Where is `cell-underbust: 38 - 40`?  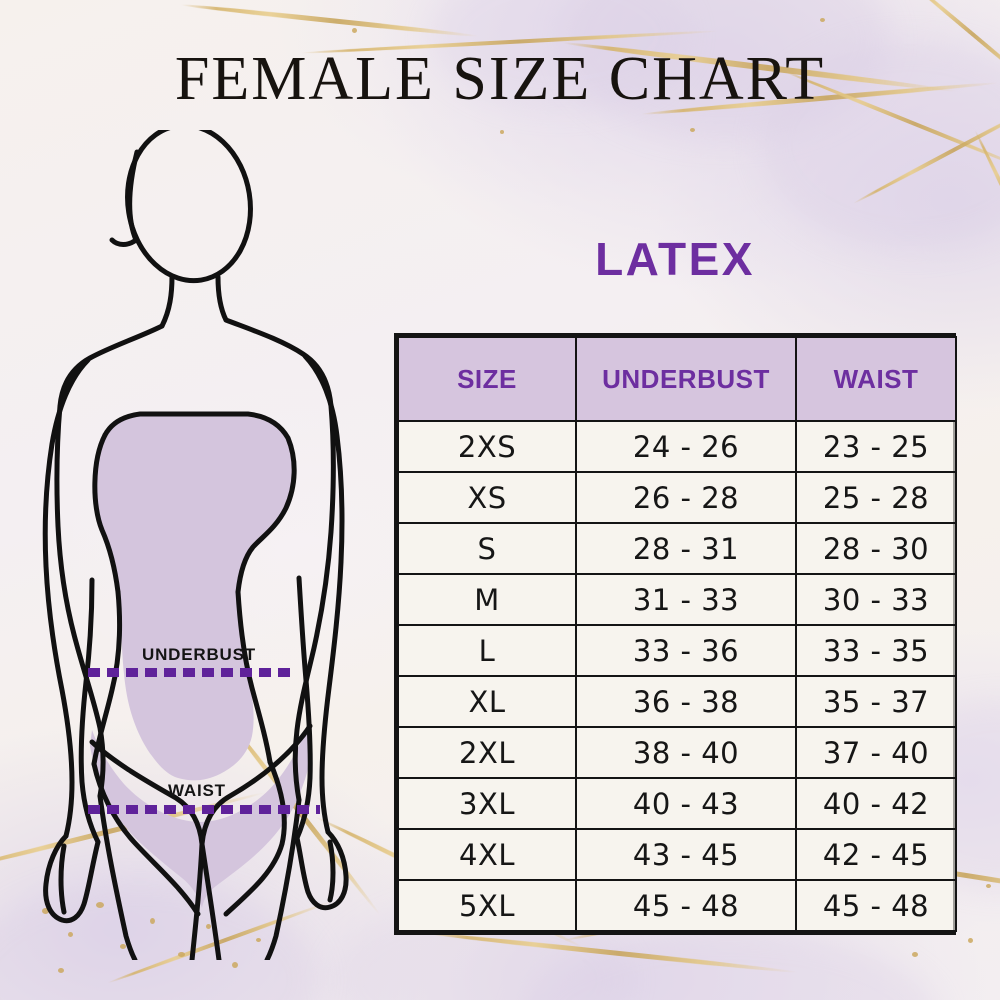
cell-underbust: 38 - 40 is located at coordinates (686, 752).